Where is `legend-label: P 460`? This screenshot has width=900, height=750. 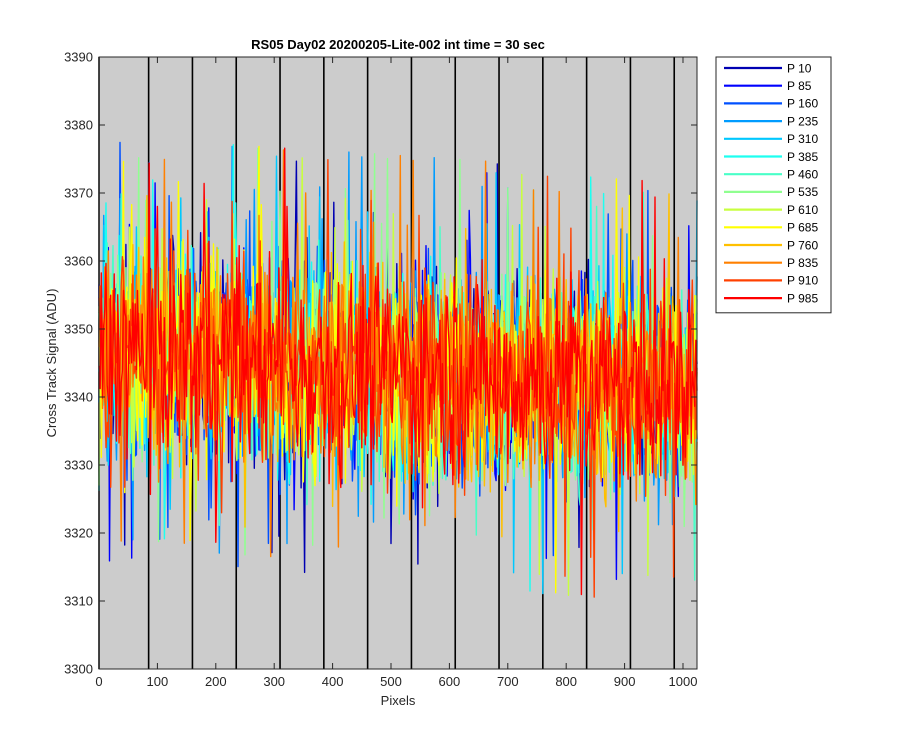
legend-label: P 460 is located at coordinates (802, 175).